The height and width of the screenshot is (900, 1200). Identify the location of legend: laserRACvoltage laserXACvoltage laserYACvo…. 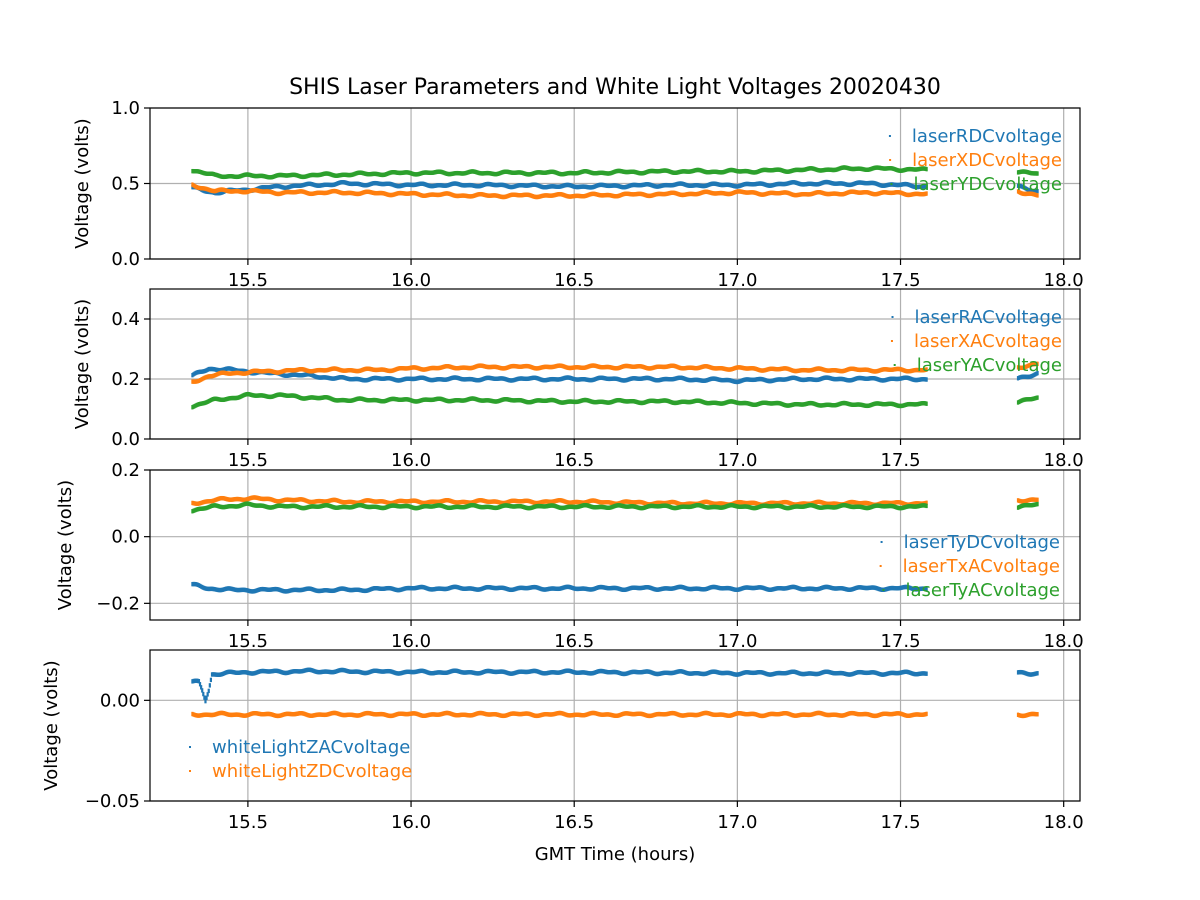
(976, 341).